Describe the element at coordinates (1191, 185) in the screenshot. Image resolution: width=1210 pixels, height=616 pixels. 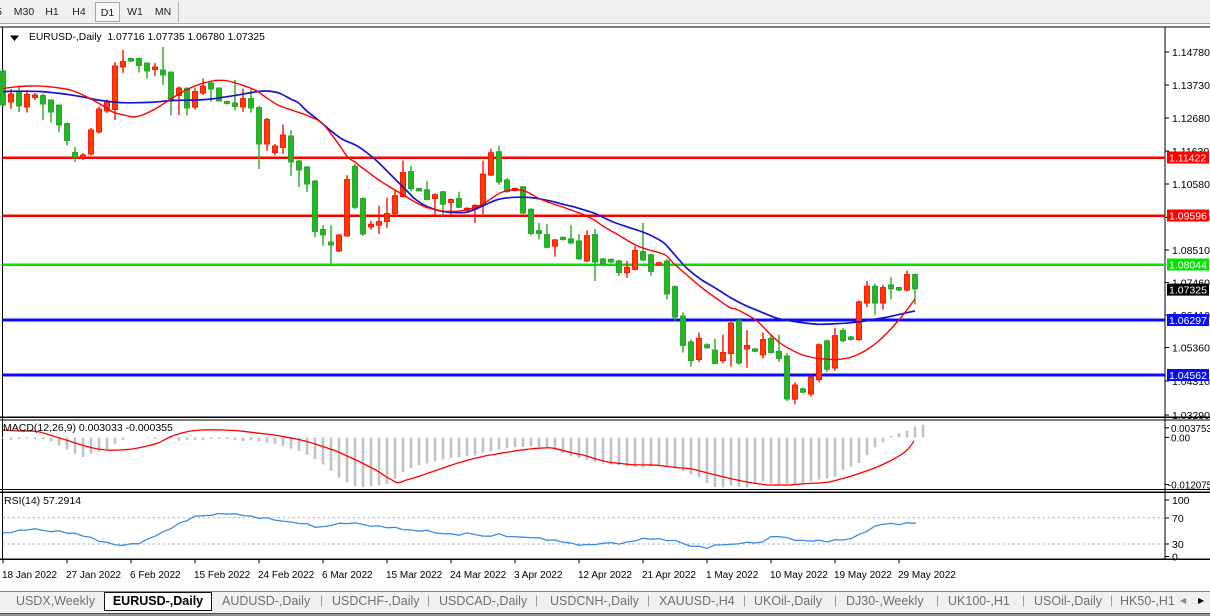
I see `svg-text: 1.10580` at that location.